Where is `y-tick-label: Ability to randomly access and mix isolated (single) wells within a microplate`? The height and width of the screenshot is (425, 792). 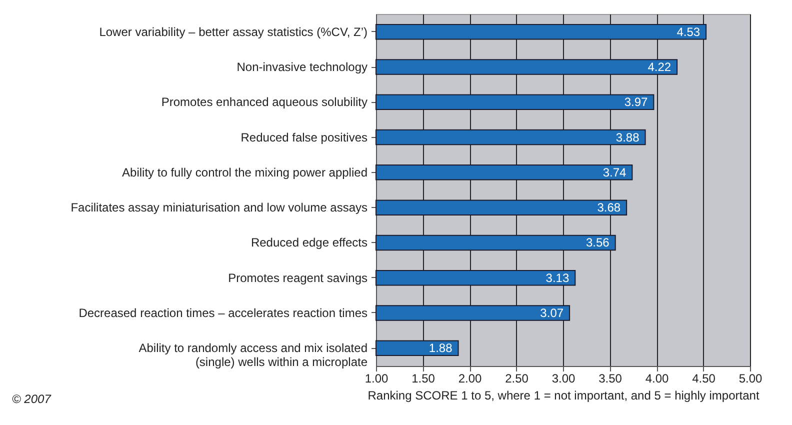
y-tick-label: Ability to randomly access and mix isolated (single) wells within a microplate is located at coordinates (253, 355).